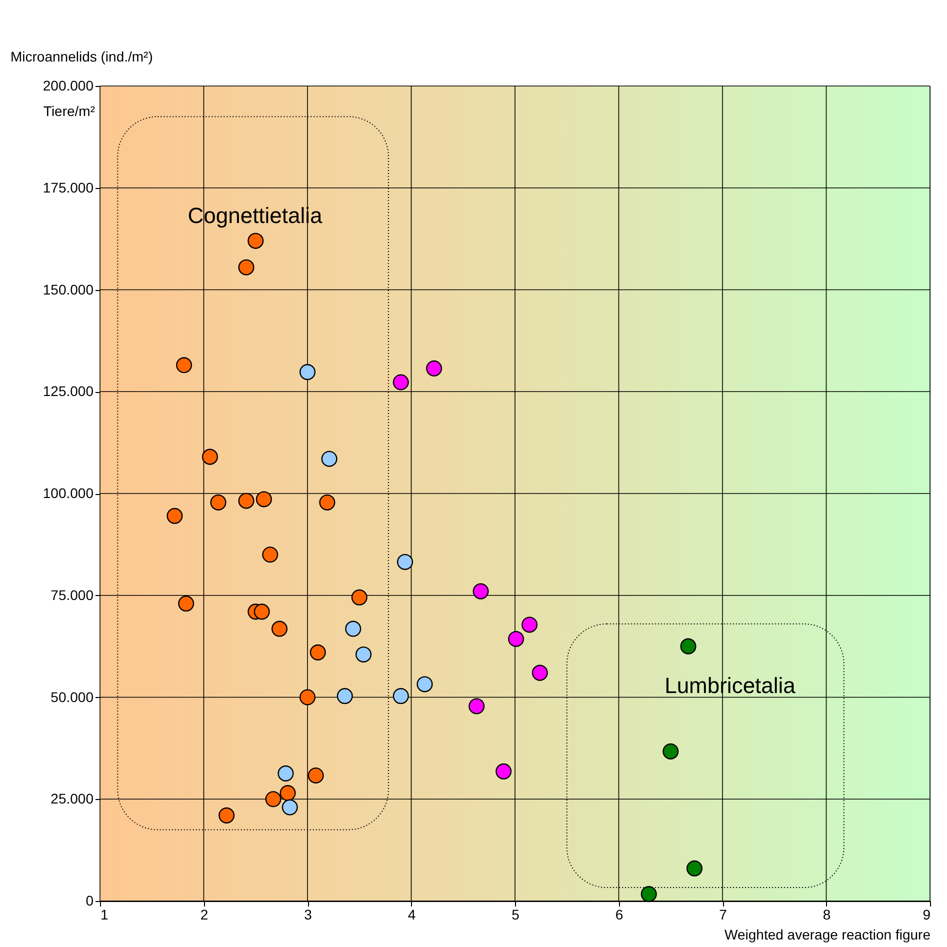  What do you see at coordinates (81, 56) in the screenshot?
I see `y-axis-title: Microannelids (ind./m²)` at bounding box center [81, 56].